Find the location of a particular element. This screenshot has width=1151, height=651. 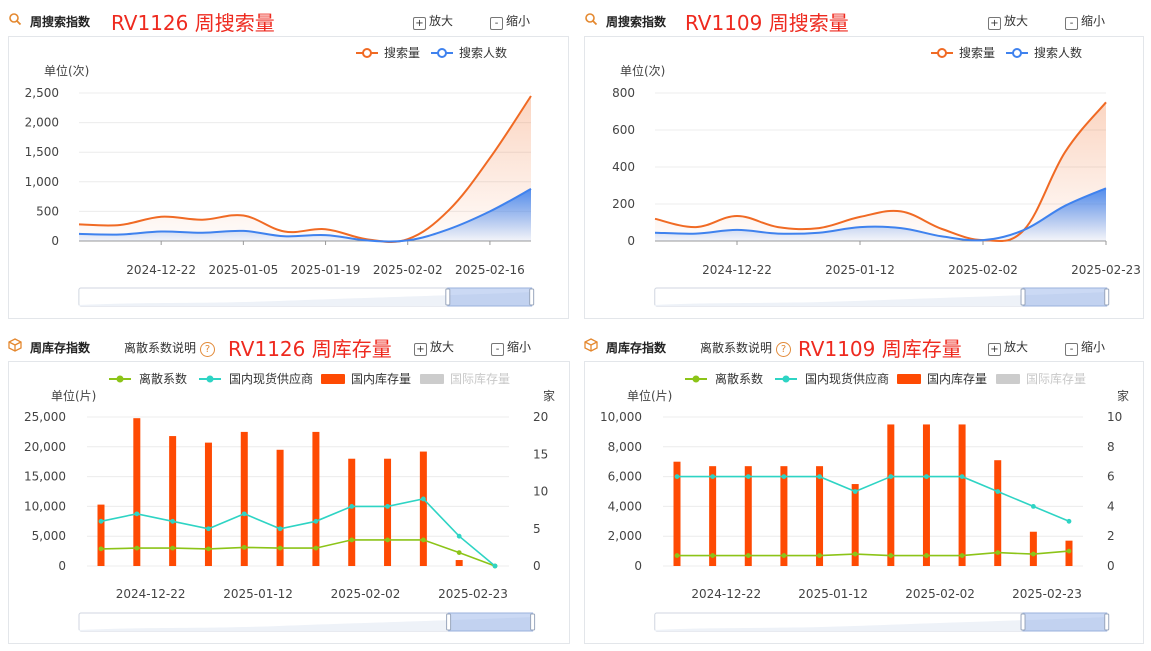

panel-header-stock-1109: 周库存指数 离散系数说明? RV1109 周库存量 + 放大 - 缩小 is located at coordinates (864, 345).